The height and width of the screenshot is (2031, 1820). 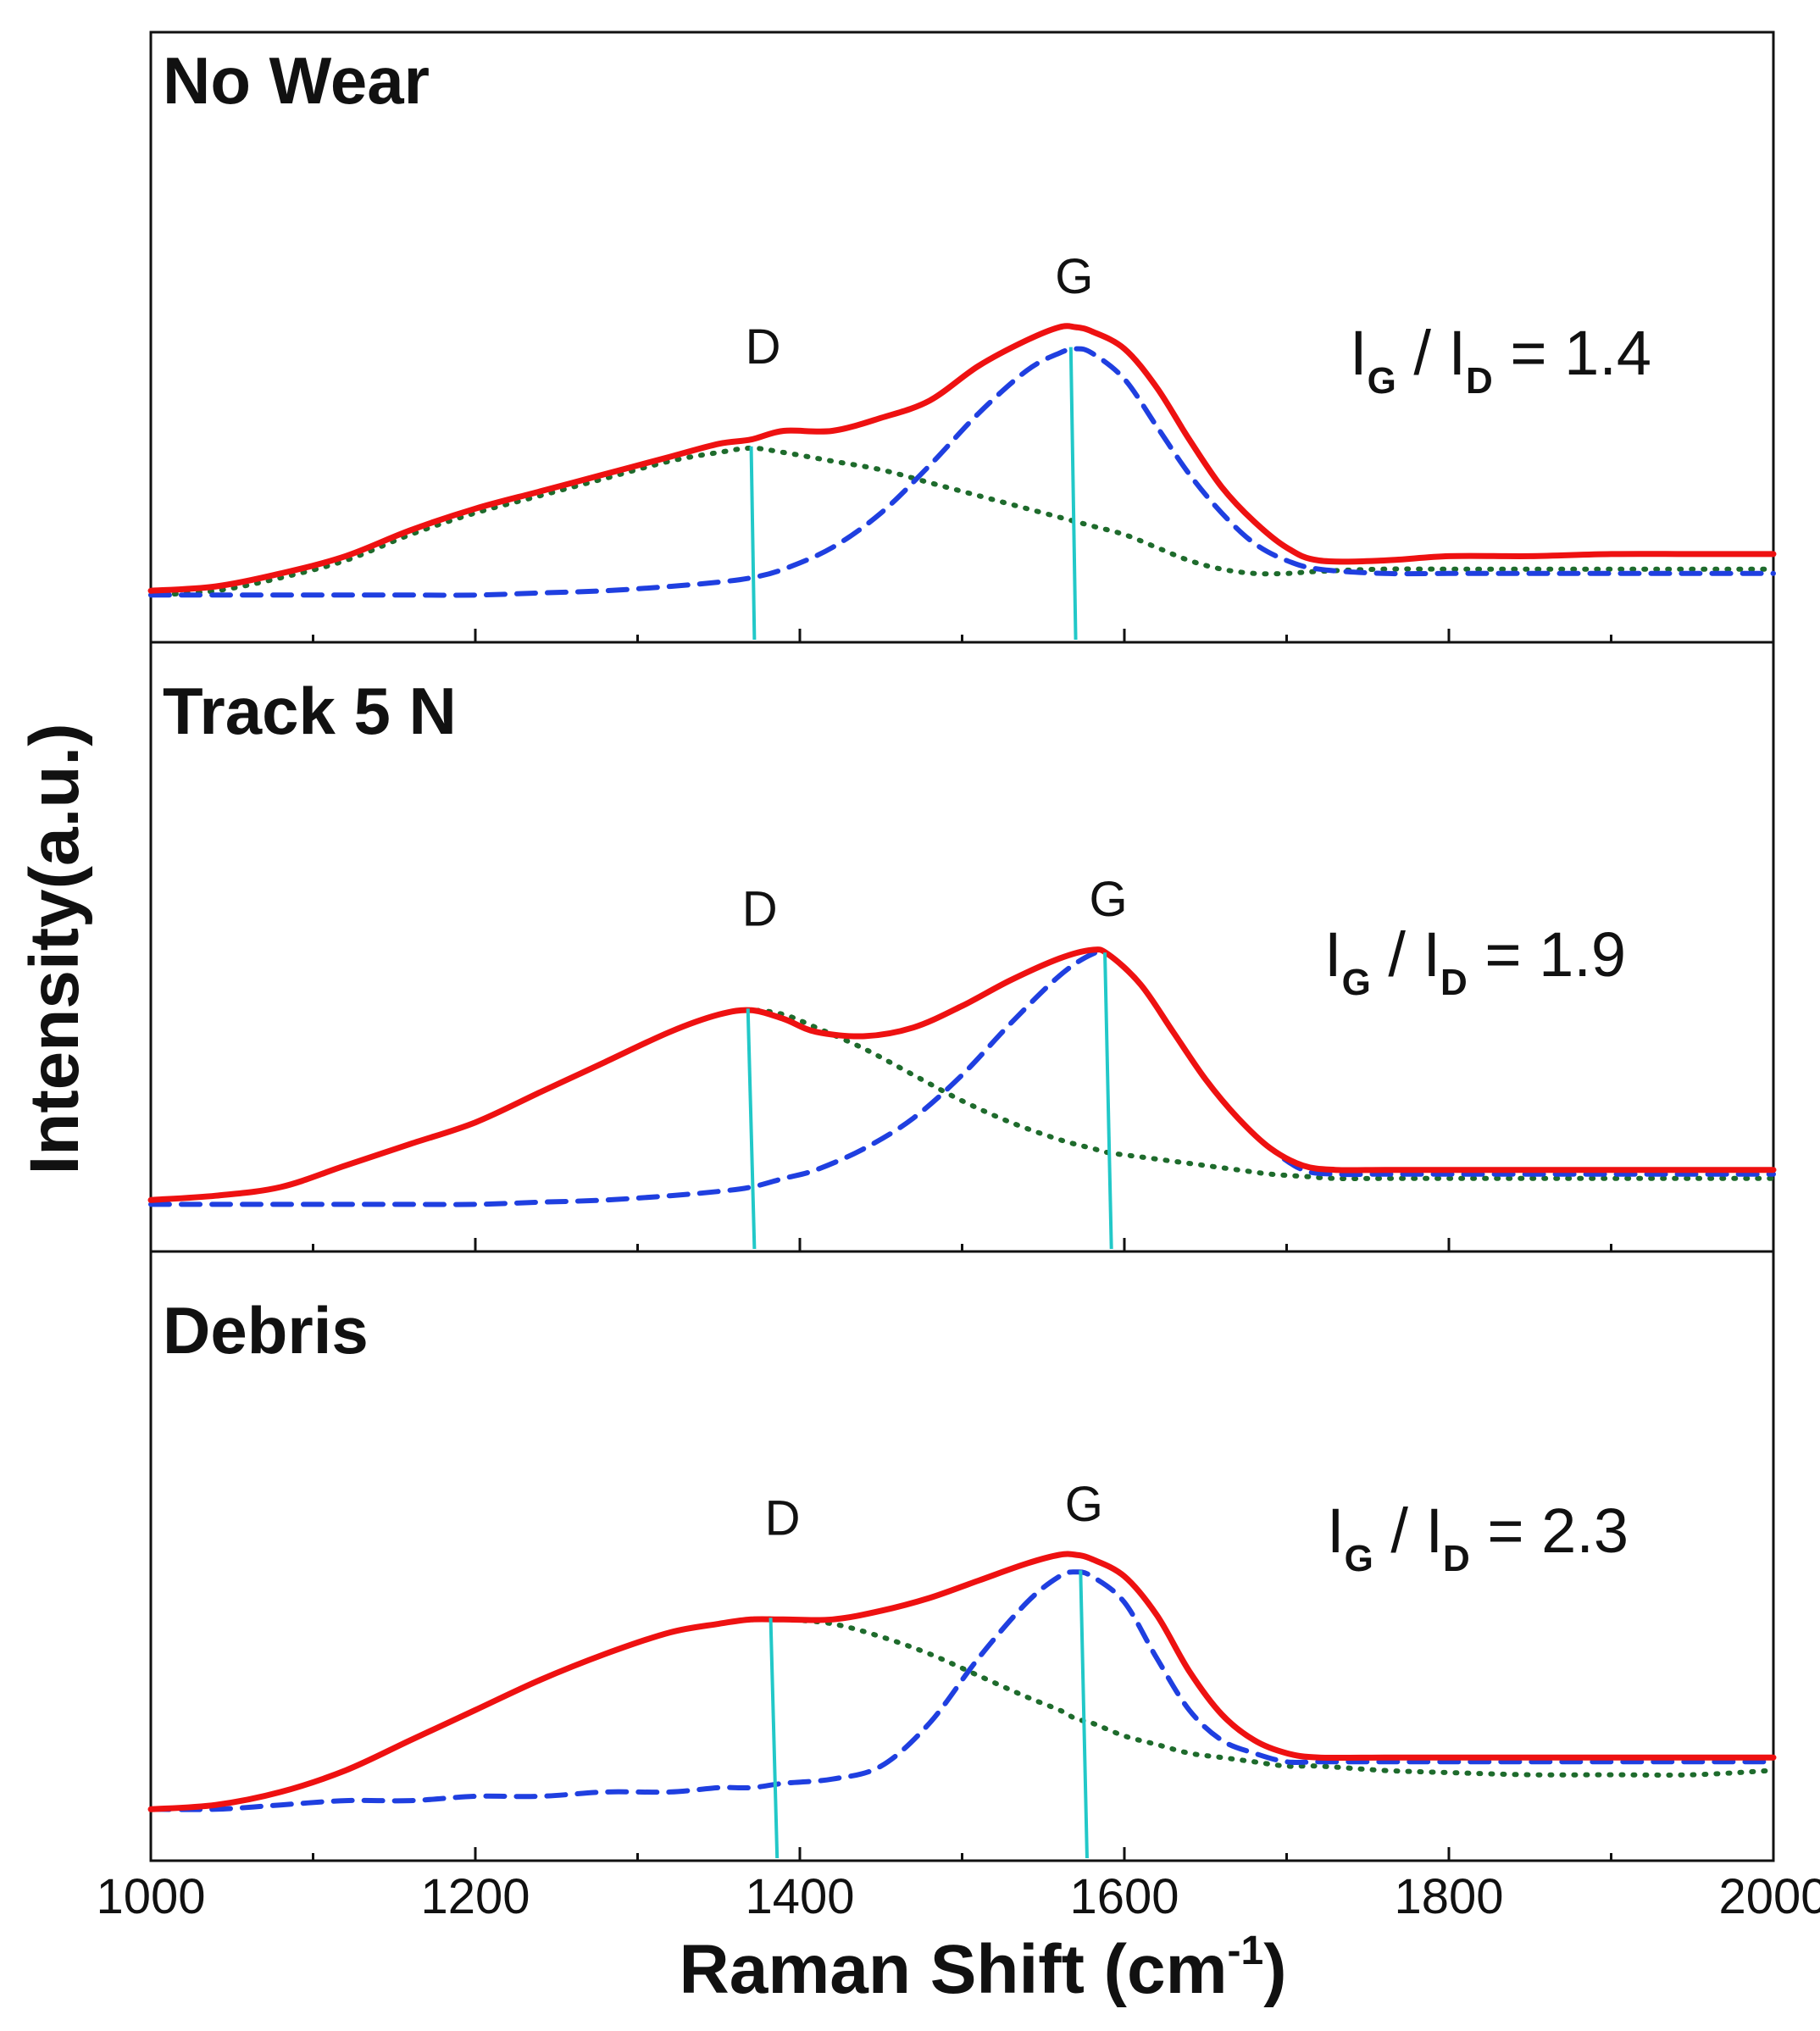 What do you see at coordinates (1501, 360) in the screenshot?
I see `ig-id-ratio-label: IG / ID = 1.4` at bounding box center [1501, 360].